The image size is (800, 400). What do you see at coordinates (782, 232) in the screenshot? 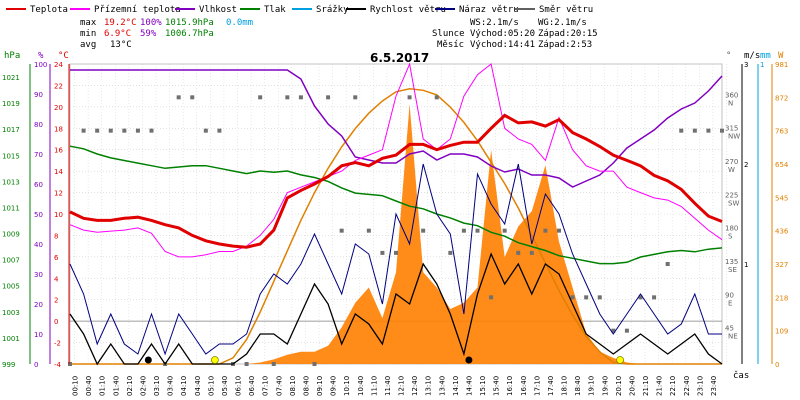
I see `light-tick: 436` at bounding box center [782, 232].